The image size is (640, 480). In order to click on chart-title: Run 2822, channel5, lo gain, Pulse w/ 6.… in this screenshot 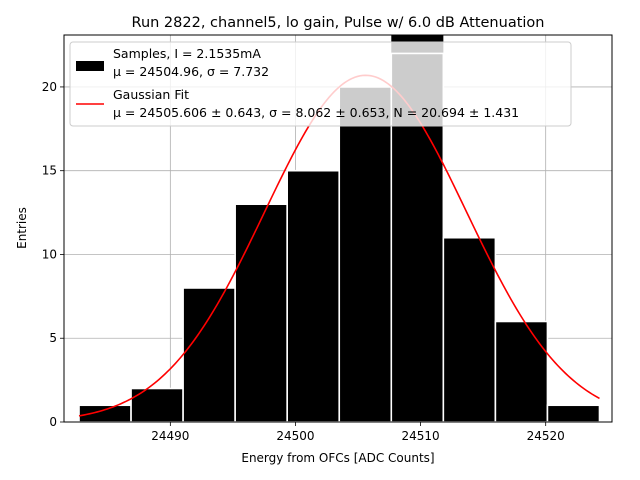, I will do `click(338, 23)`.